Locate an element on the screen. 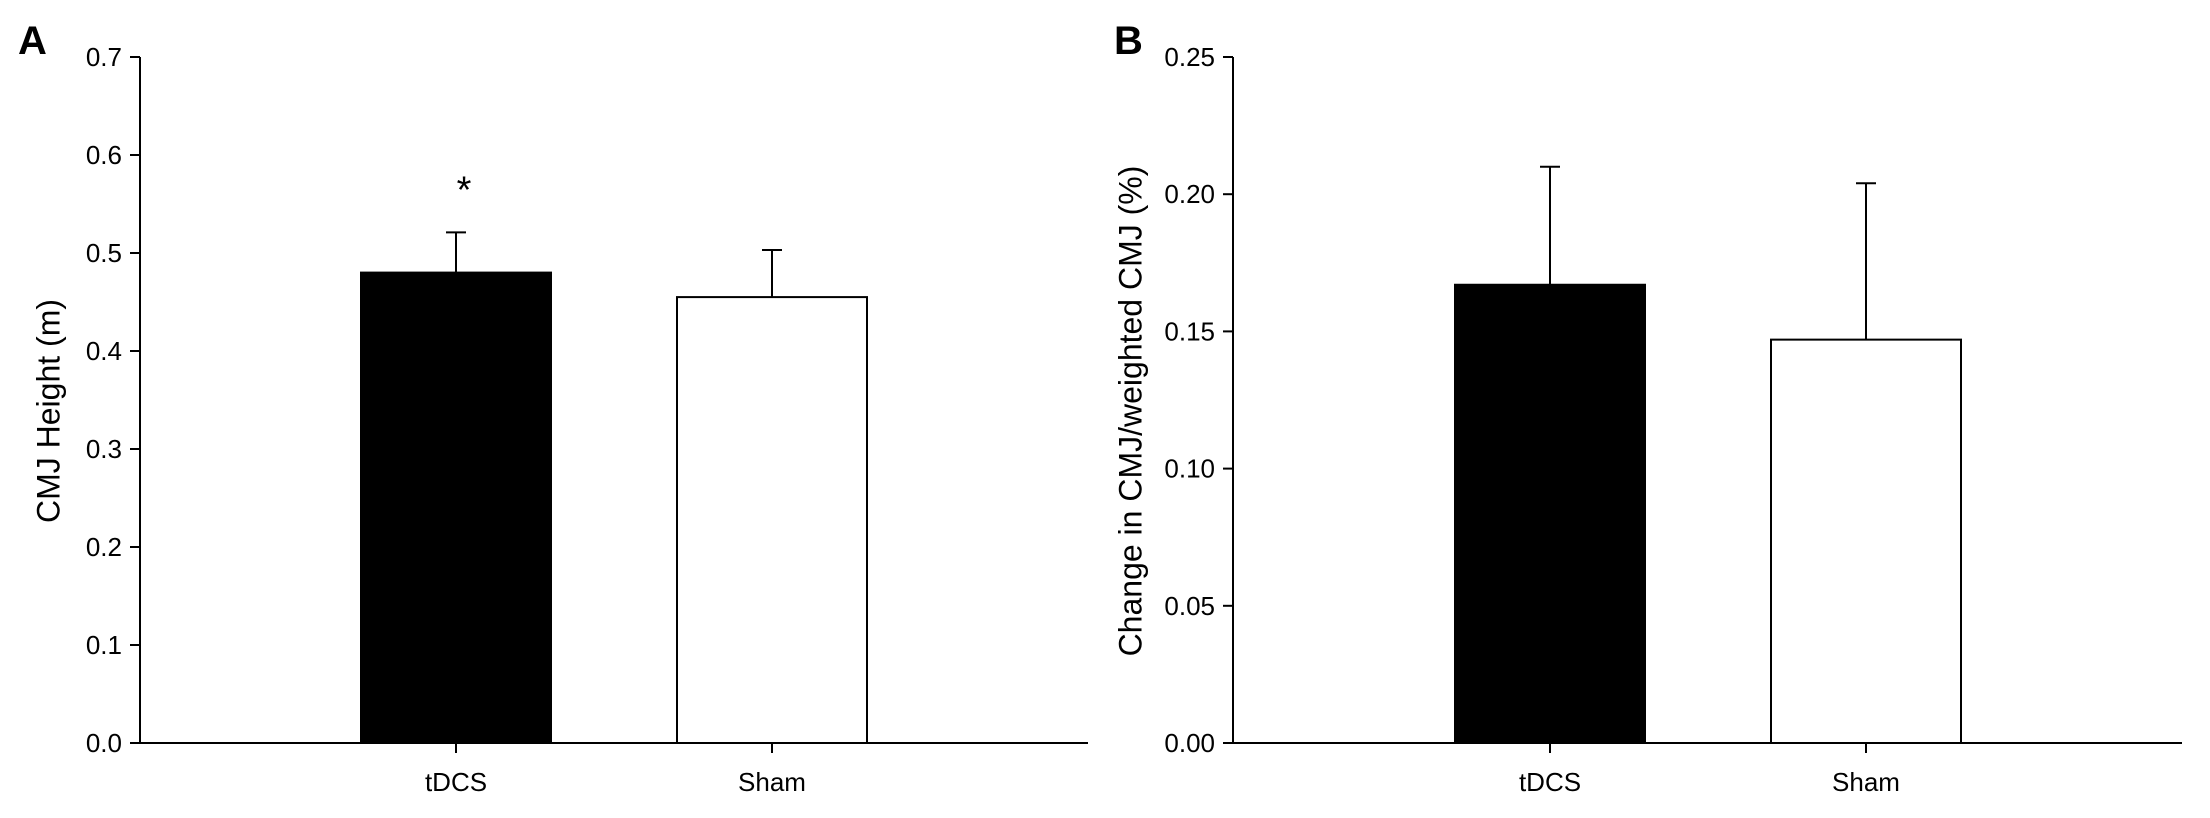 This screenshot has width=2210, height=818. y-tick-label: 0.2 is located at coordinates (104, 547).